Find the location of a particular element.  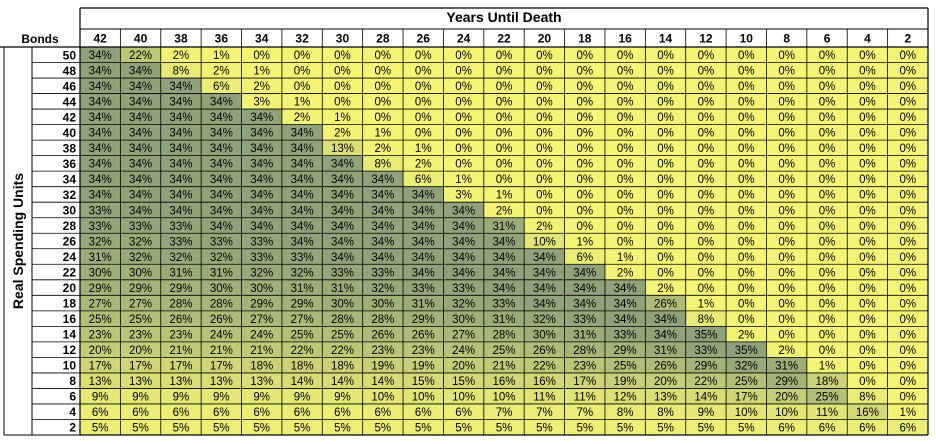

cell-value-label: 7% is located at coordinates (584, 413).